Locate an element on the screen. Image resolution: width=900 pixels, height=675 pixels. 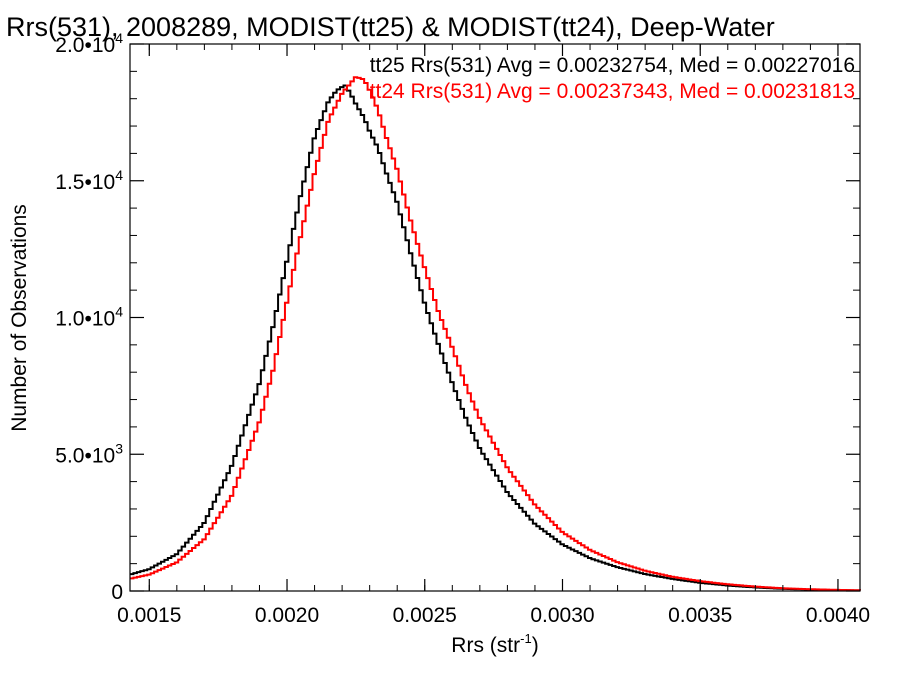
x-tick-label: 0.0025 is located at coordinates (425, 615).